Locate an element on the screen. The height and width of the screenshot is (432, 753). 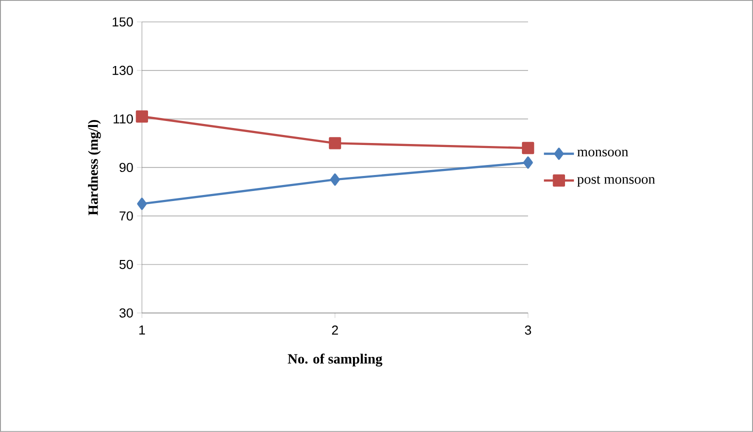
x-tick-label: 3 is located at coordinates (528, 330).